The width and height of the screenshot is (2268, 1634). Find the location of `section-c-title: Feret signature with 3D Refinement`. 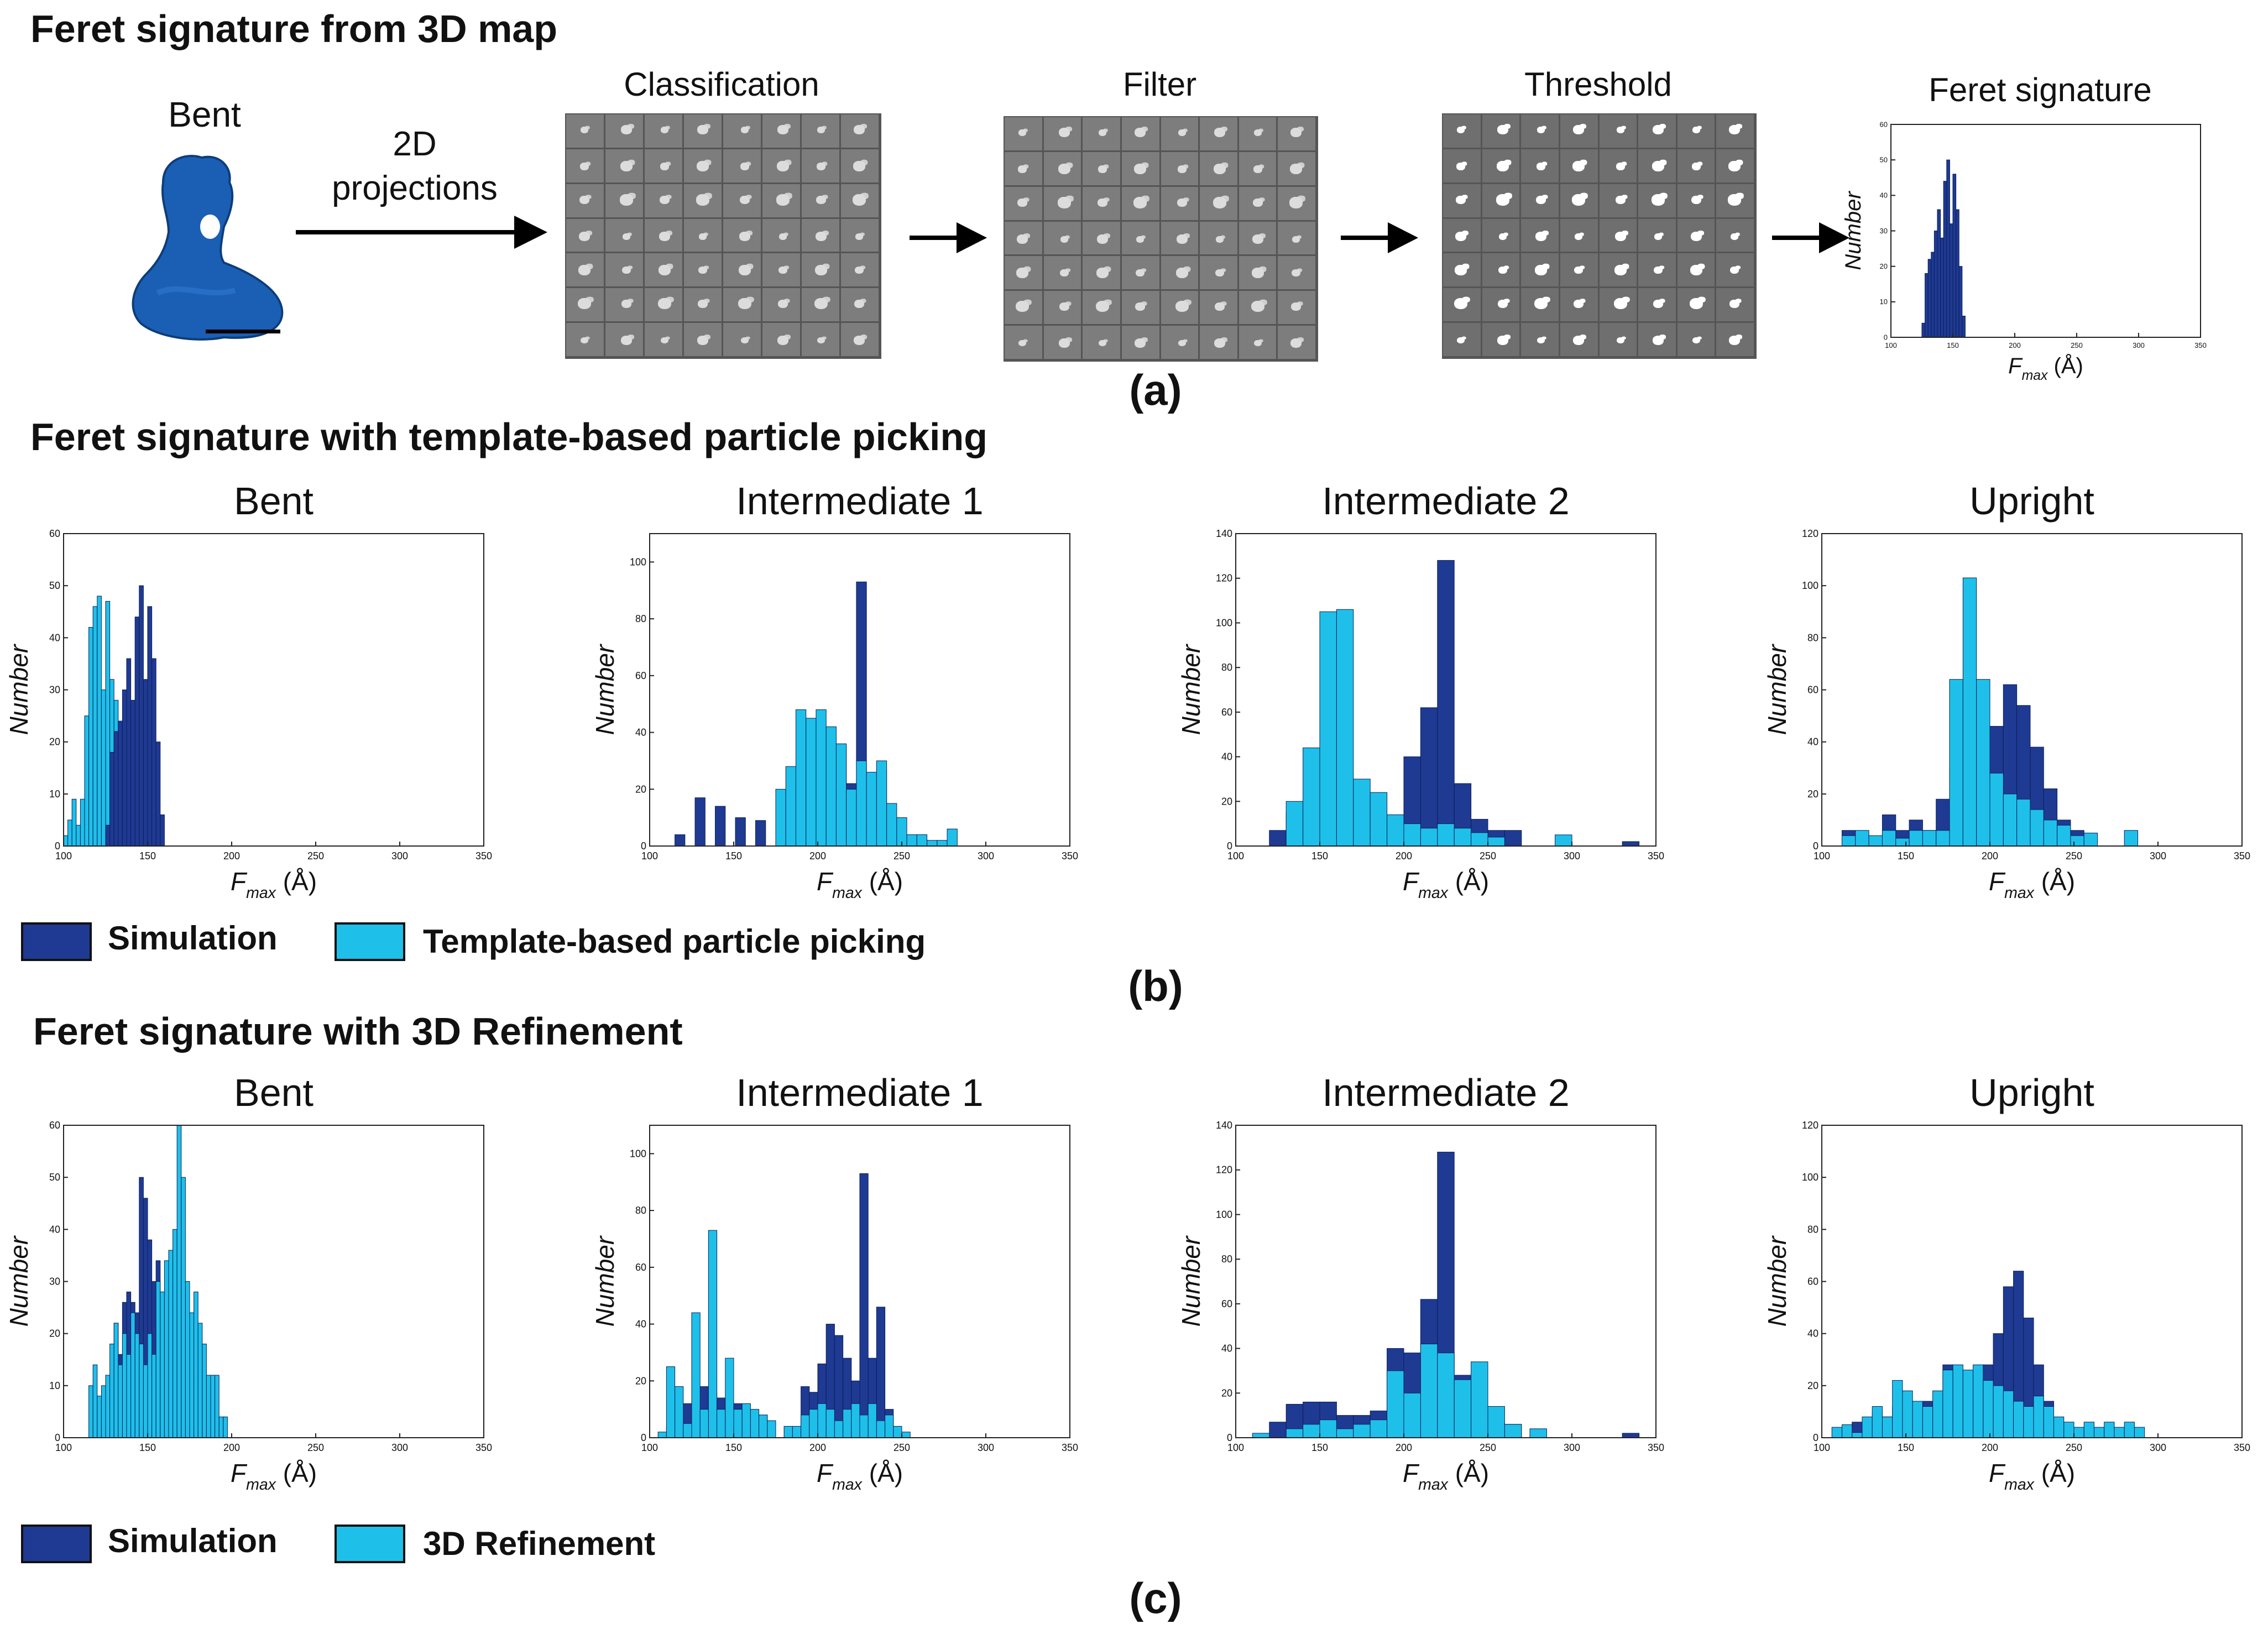

section-c-title: Feret signature with 3D Refinement is located at coordinates (358, 1031).